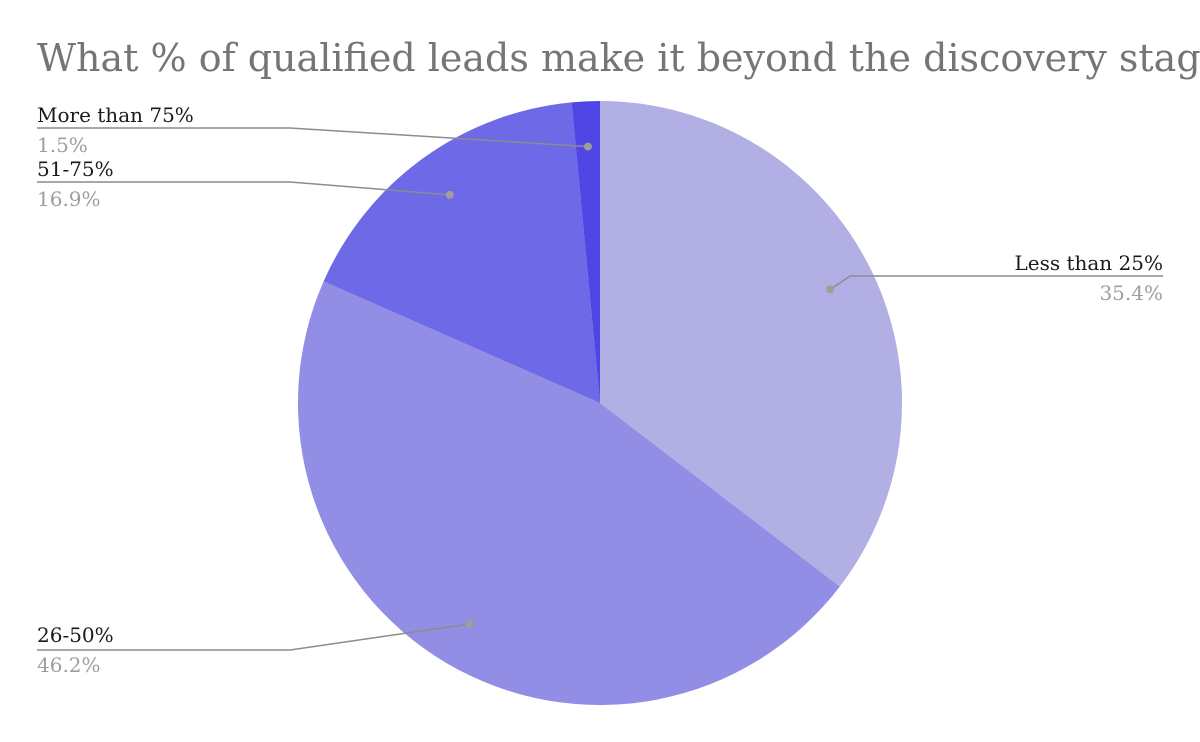 This screenshot has width=1200, height=742. I want to click on slice-value-label: 16.9%, so click(69, 199).